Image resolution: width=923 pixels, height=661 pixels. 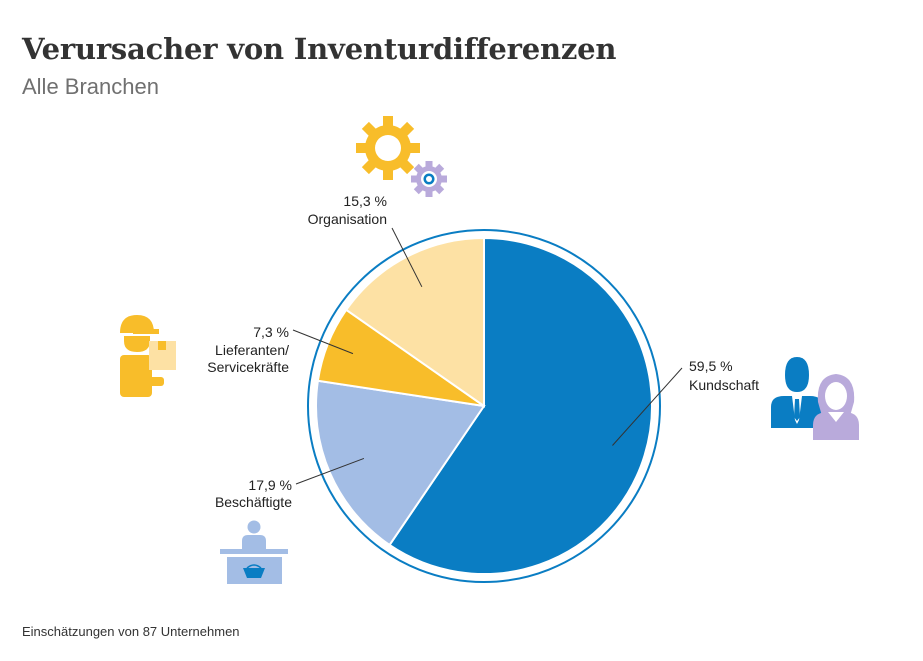 I want to click on chart-subtitle: Alle Branchen, so click(x=90, y=86).